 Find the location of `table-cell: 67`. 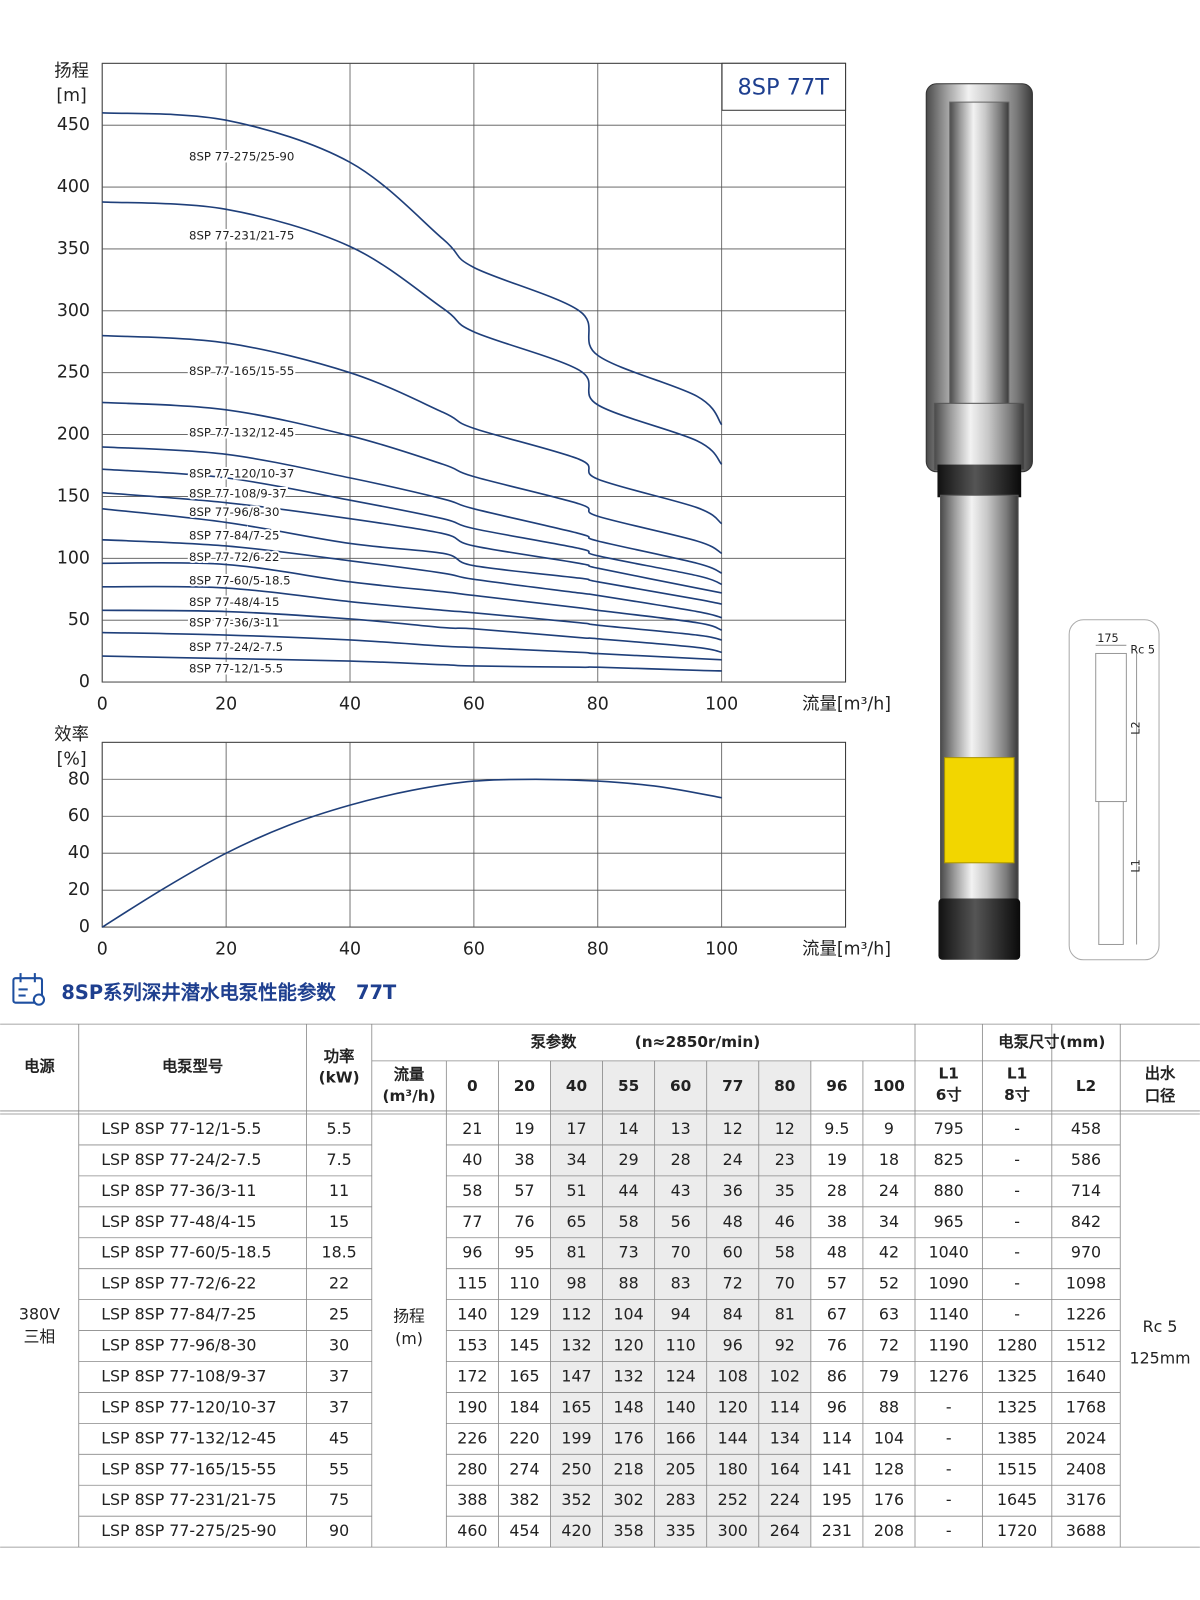

table-cell: 67 is located at coordinates (837, 1314).